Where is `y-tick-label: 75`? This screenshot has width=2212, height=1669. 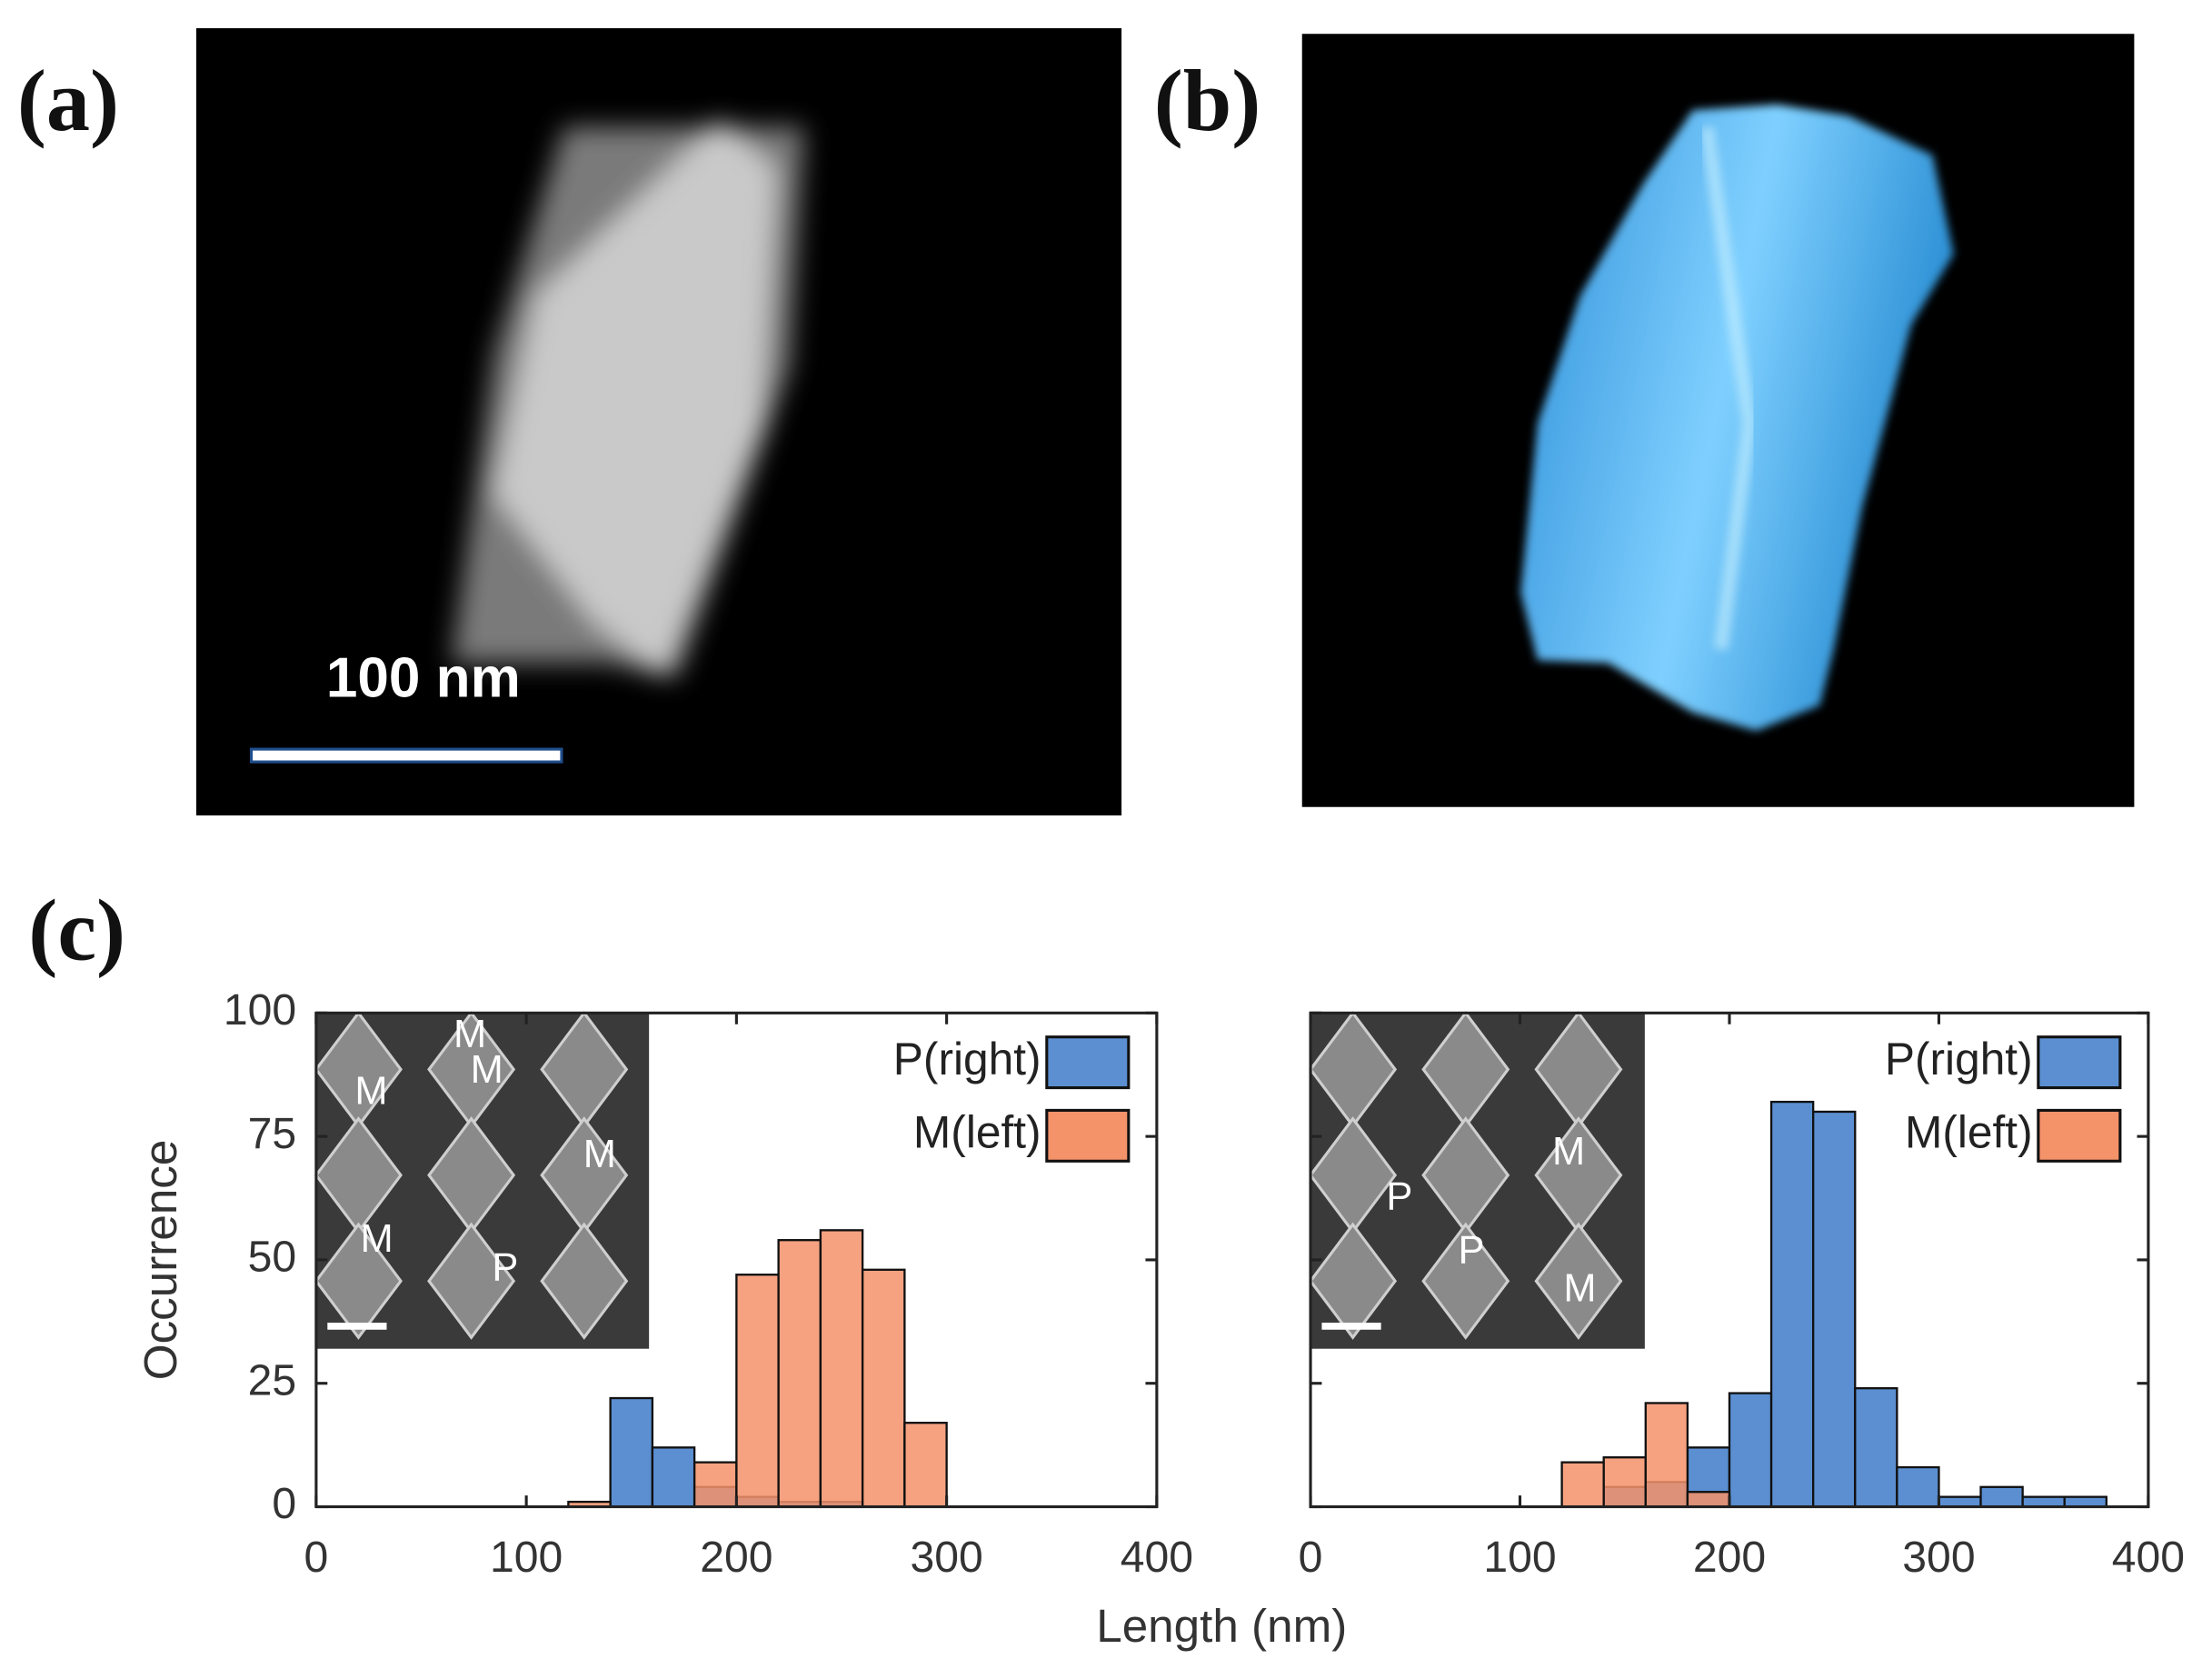 y-tick-label: 75 is located at coordinates (272, 1133).